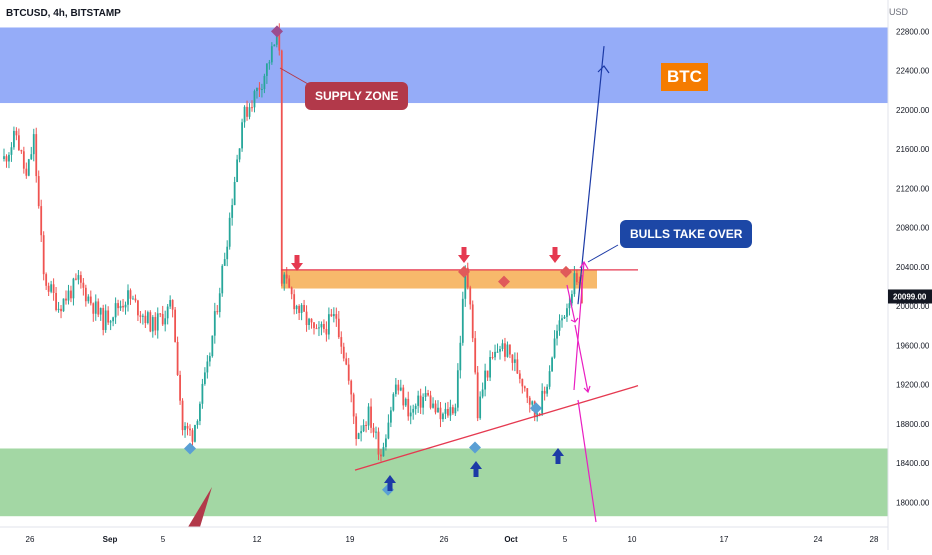 The image size is (932, 555). I want to click on last-price-label: 20099.00, so click(910, 296).